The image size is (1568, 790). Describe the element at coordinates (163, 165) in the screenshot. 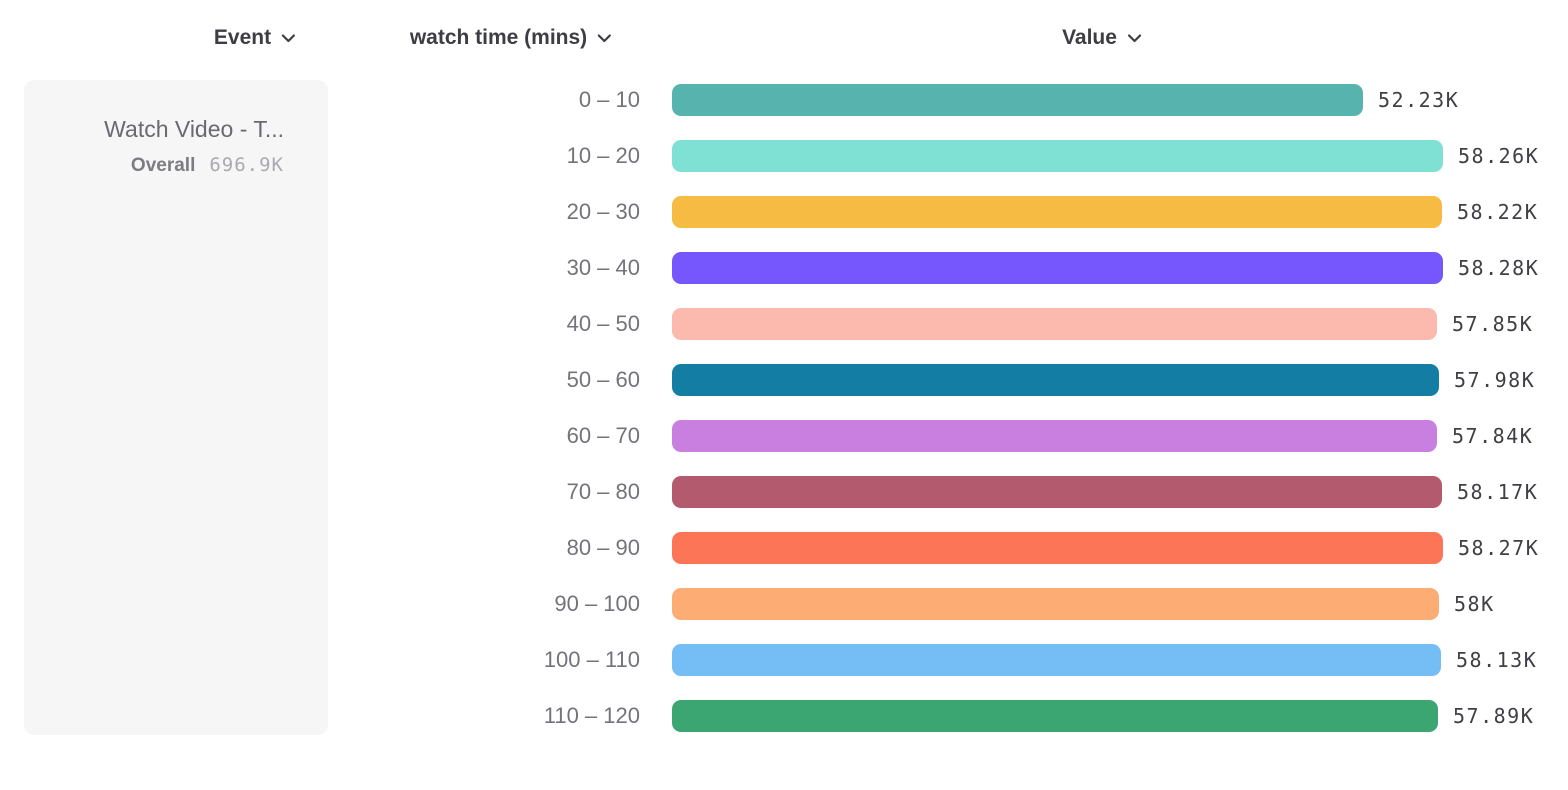

I see `overall-label: Overall` at that location.